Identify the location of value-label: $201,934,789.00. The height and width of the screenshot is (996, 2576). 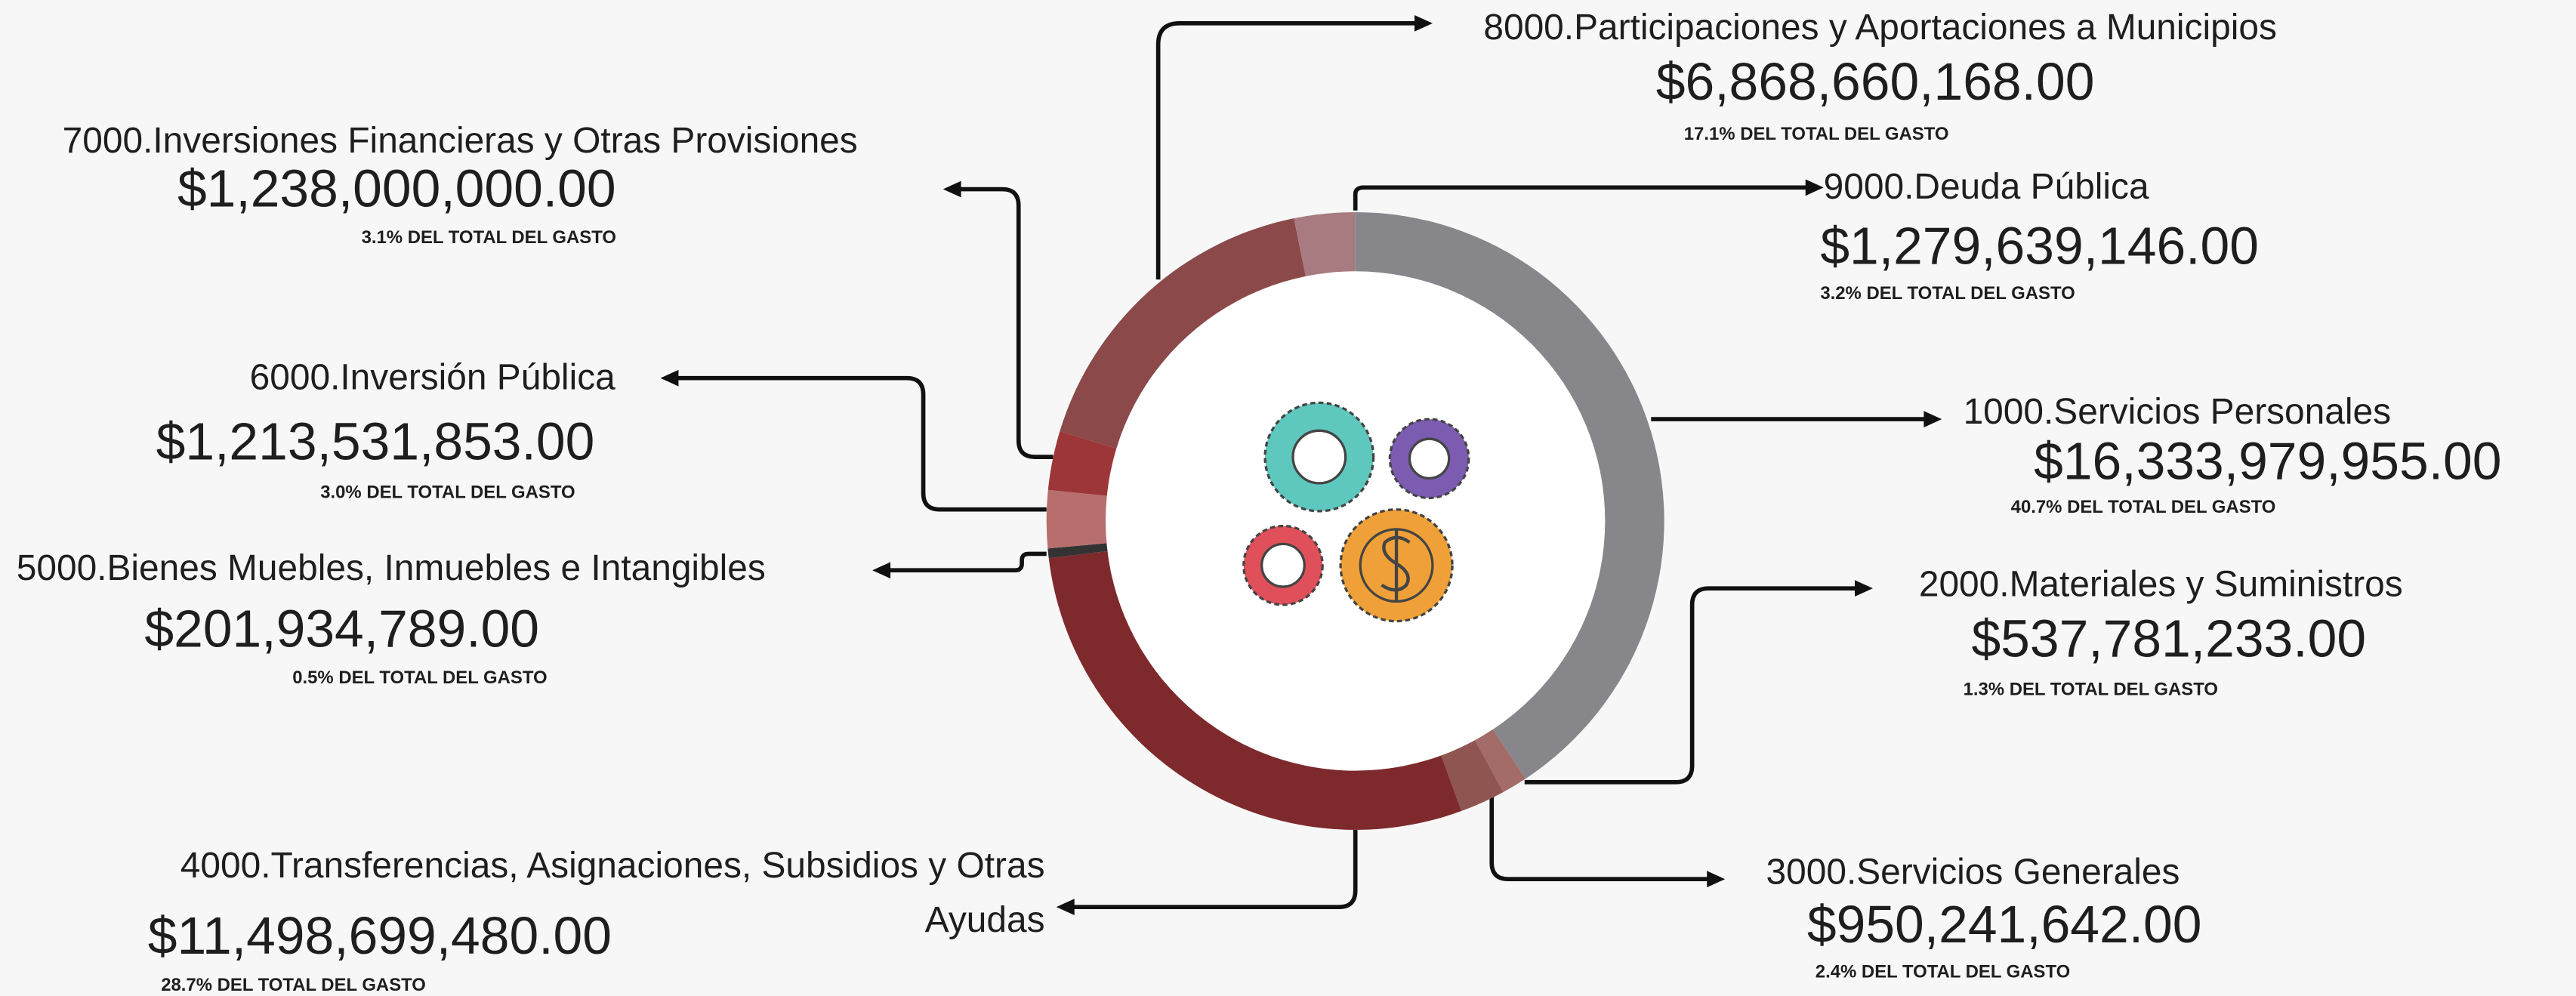
(341, 628).